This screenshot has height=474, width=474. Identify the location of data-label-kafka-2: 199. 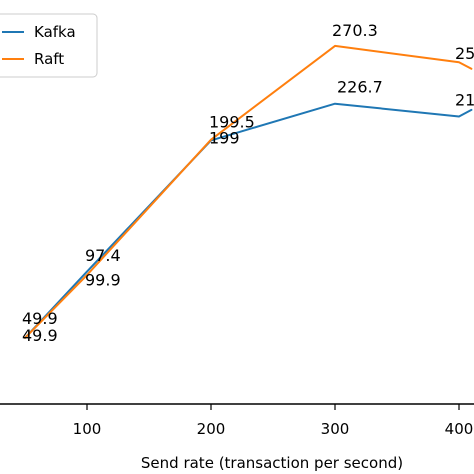
(224, 137).